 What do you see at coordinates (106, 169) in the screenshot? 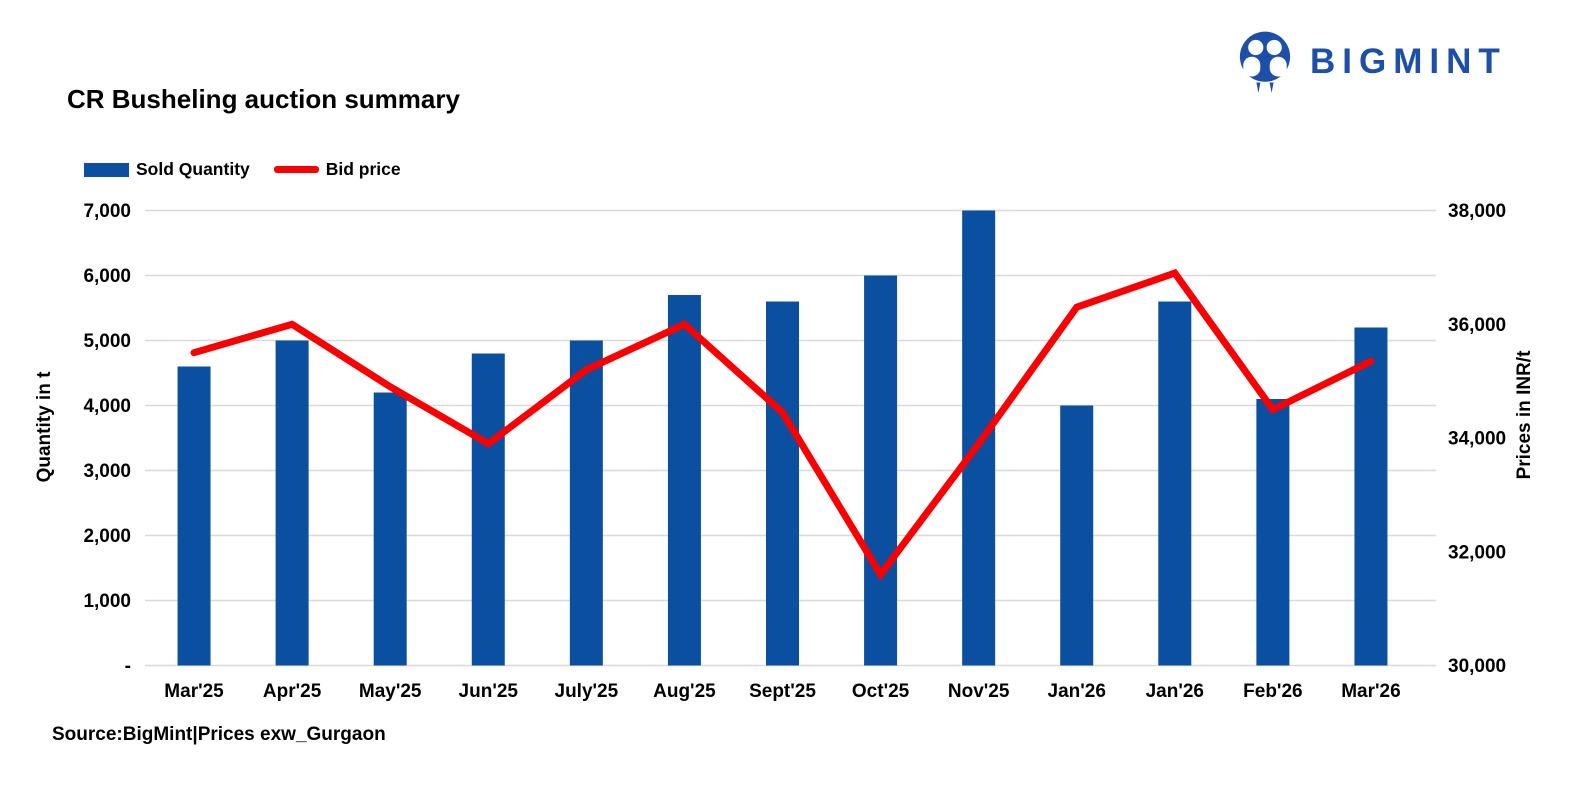
I see `sold-quantity-swatch` at bounding box center [106, 169].